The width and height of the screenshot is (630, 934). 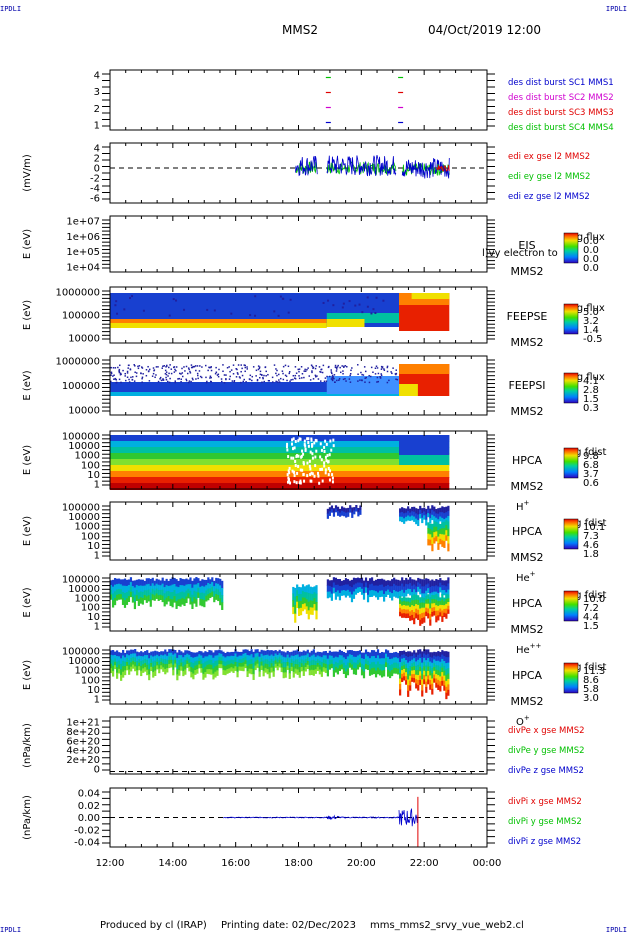 I want to click on colorbar-tick-label: 11.3, so click(x=594, y=671).